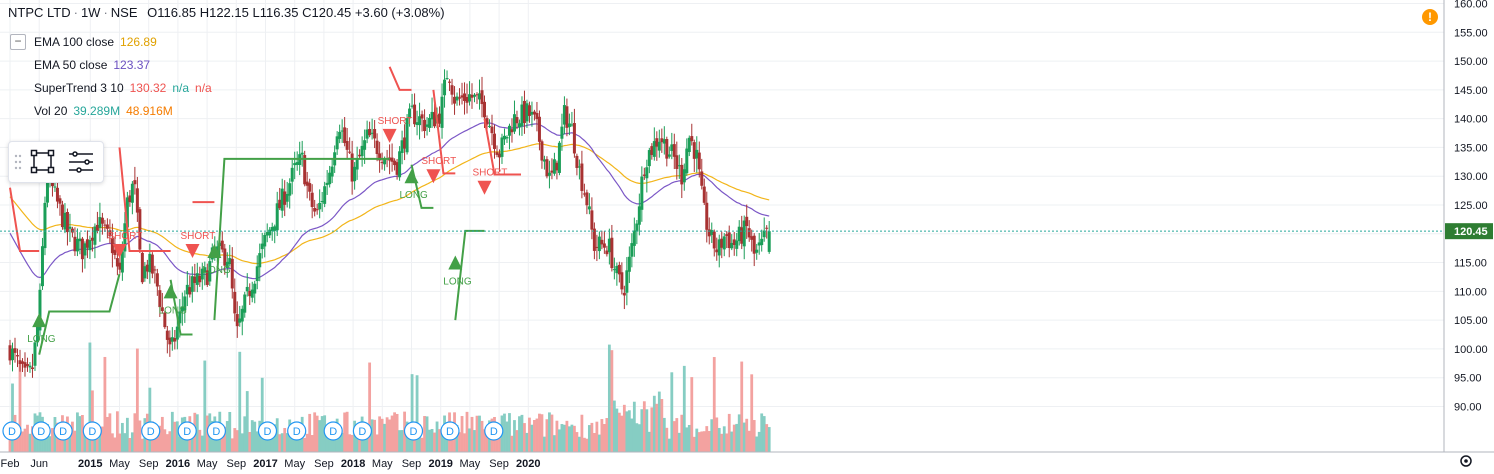  I want to click on drag-handle-icon, so click(18, 162).